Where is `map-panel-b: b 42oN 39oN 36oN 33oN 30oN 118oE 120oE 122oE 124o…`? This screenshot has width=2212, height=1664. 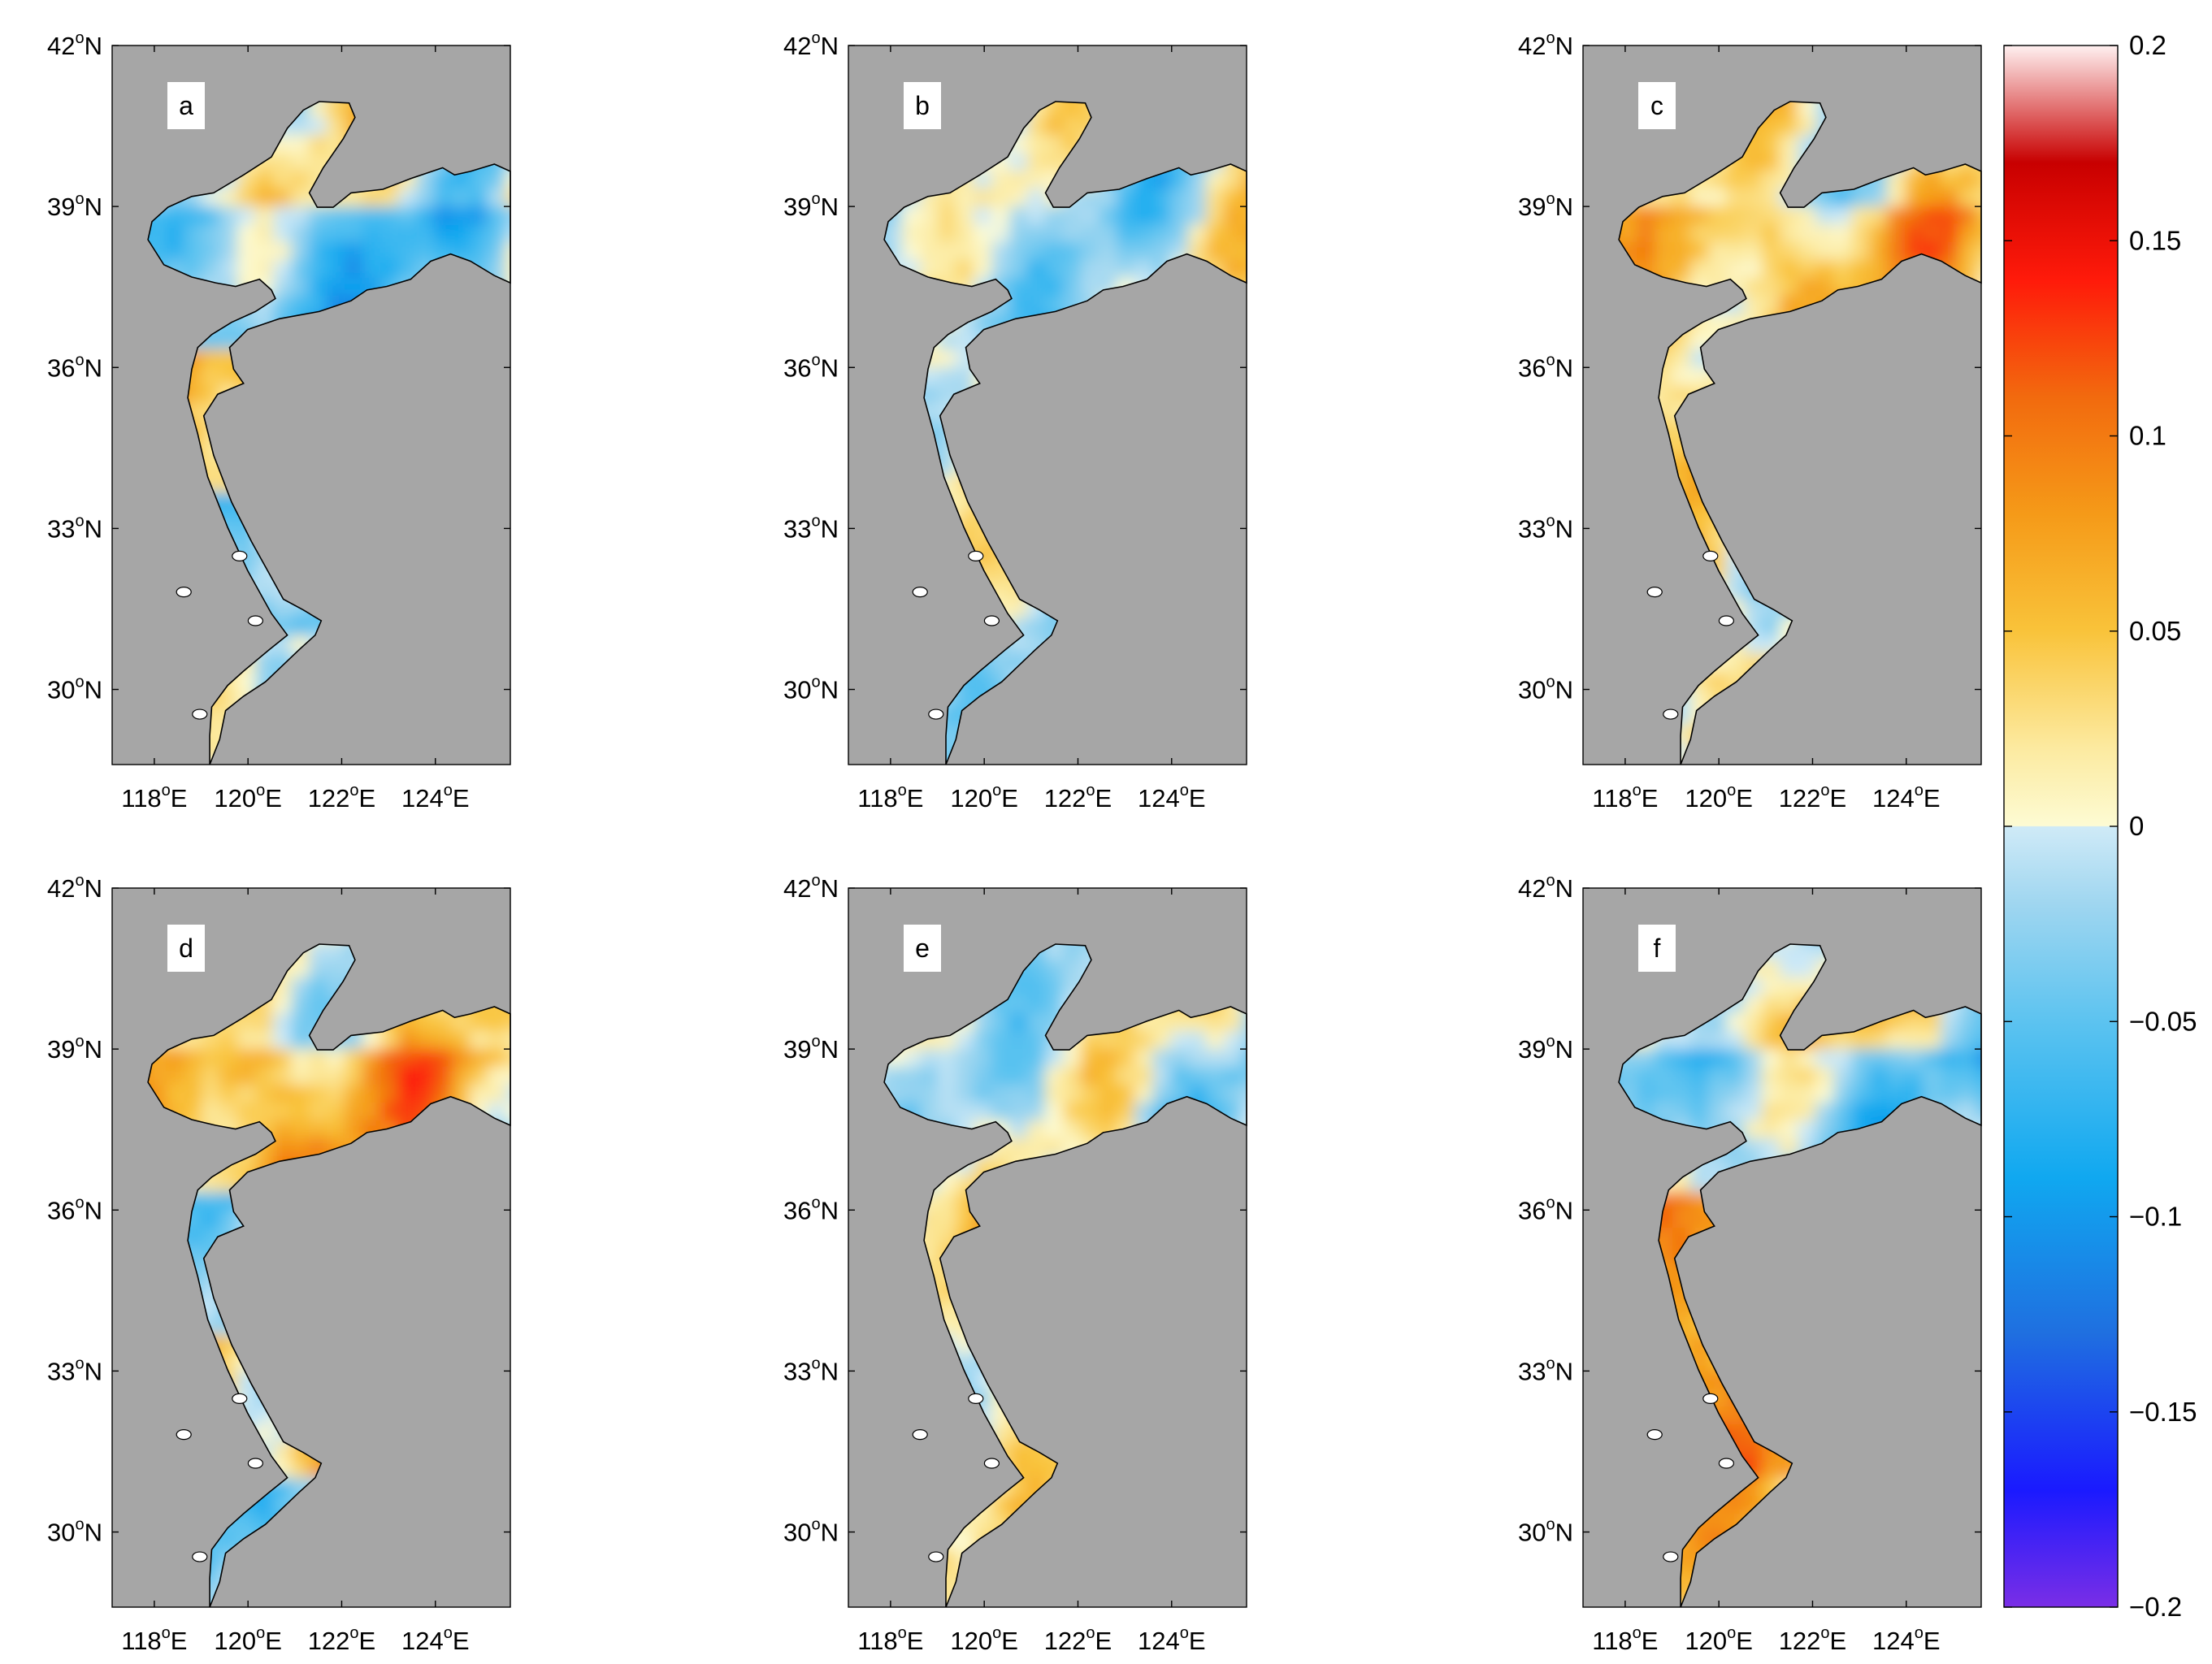
map-panel-b: b 42oN 39oN 36oN 33oN 30oN 118oE 120oE 122oE 124o… is located at coordinates (1015, 420).